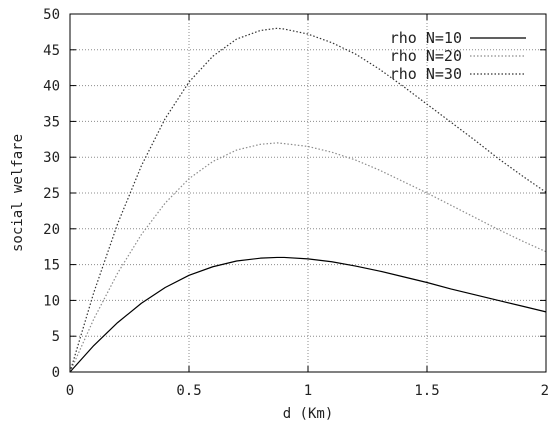 Image resolution: width=550 pixels, height=430 pixels. I want to click on x-tick-label: 1.5, so click(426, 391).